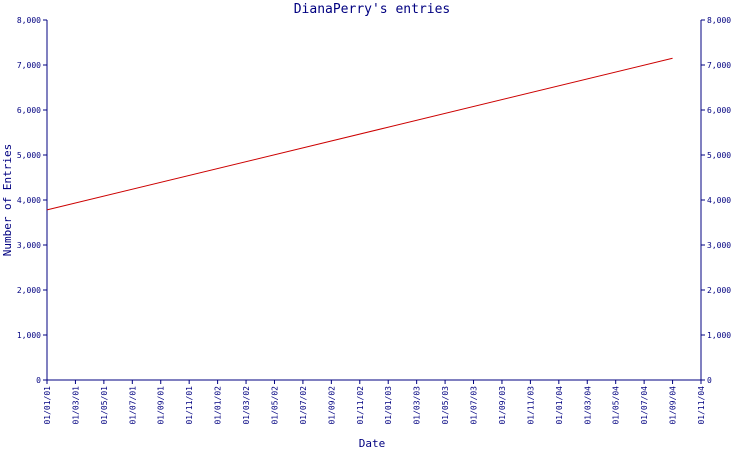 This screenshot has width=750, height=450. I want to click on x-tick-label: 01/11/03, so click(530, 405).